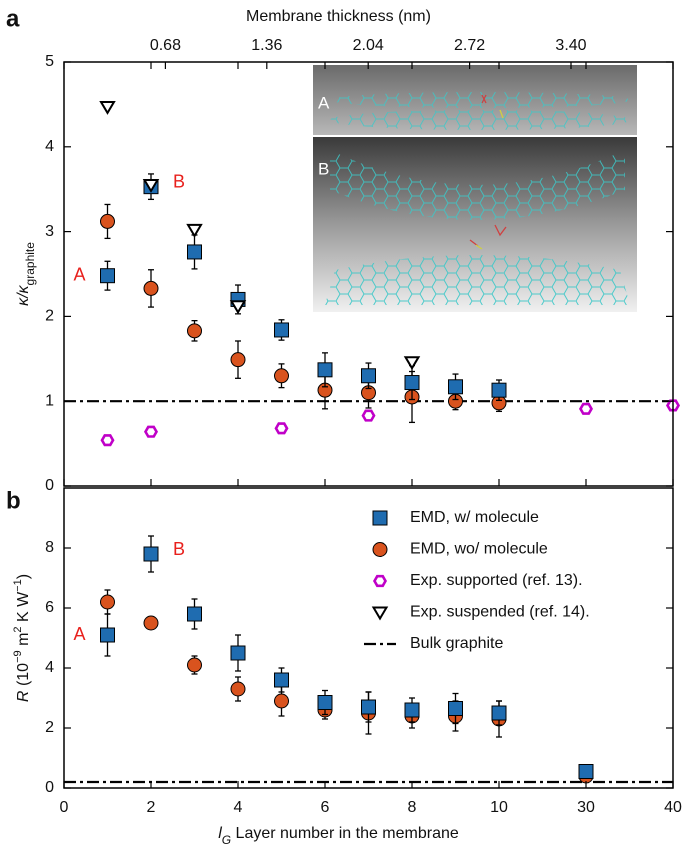  I want to click on legend-label: EMD, w/ molecule, so click(474, 517).